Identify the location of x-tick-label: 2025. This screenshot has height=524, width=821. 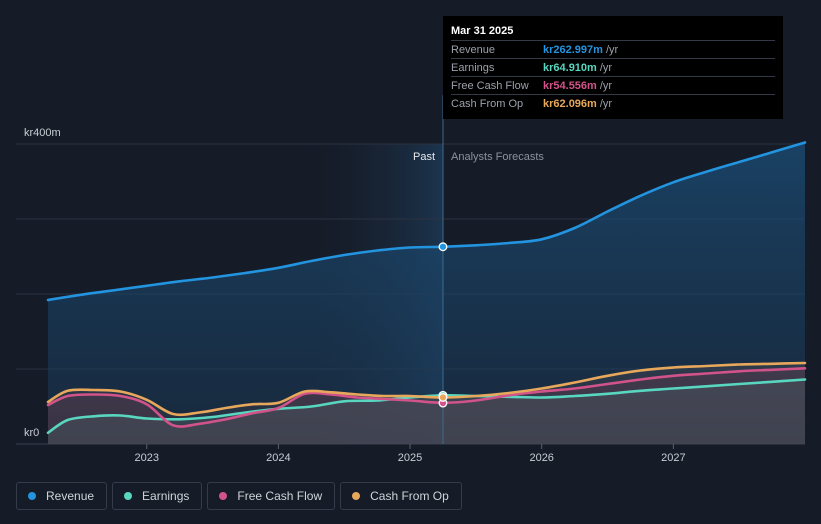
(410, 458).